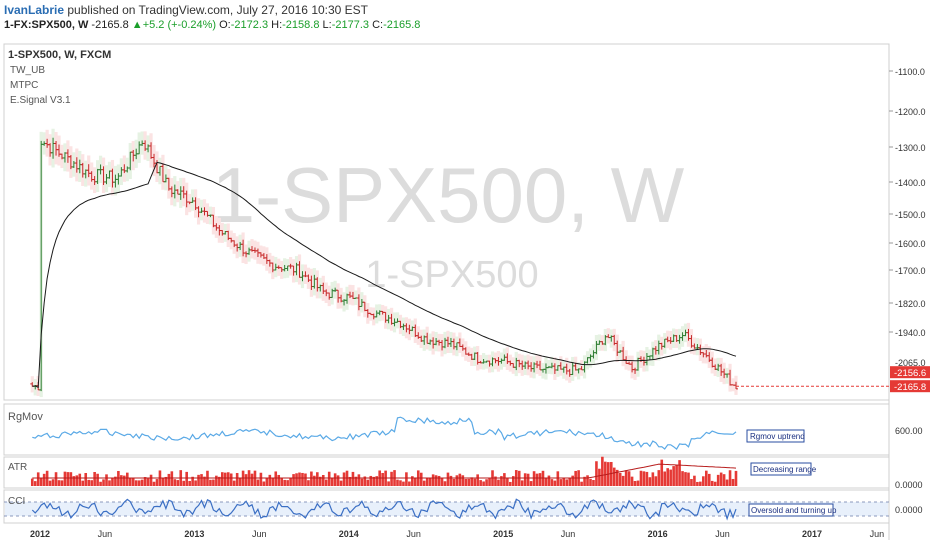 The image size is (932, 550). I want to click on price-tick-label: -1820.0, so click(910, 304).